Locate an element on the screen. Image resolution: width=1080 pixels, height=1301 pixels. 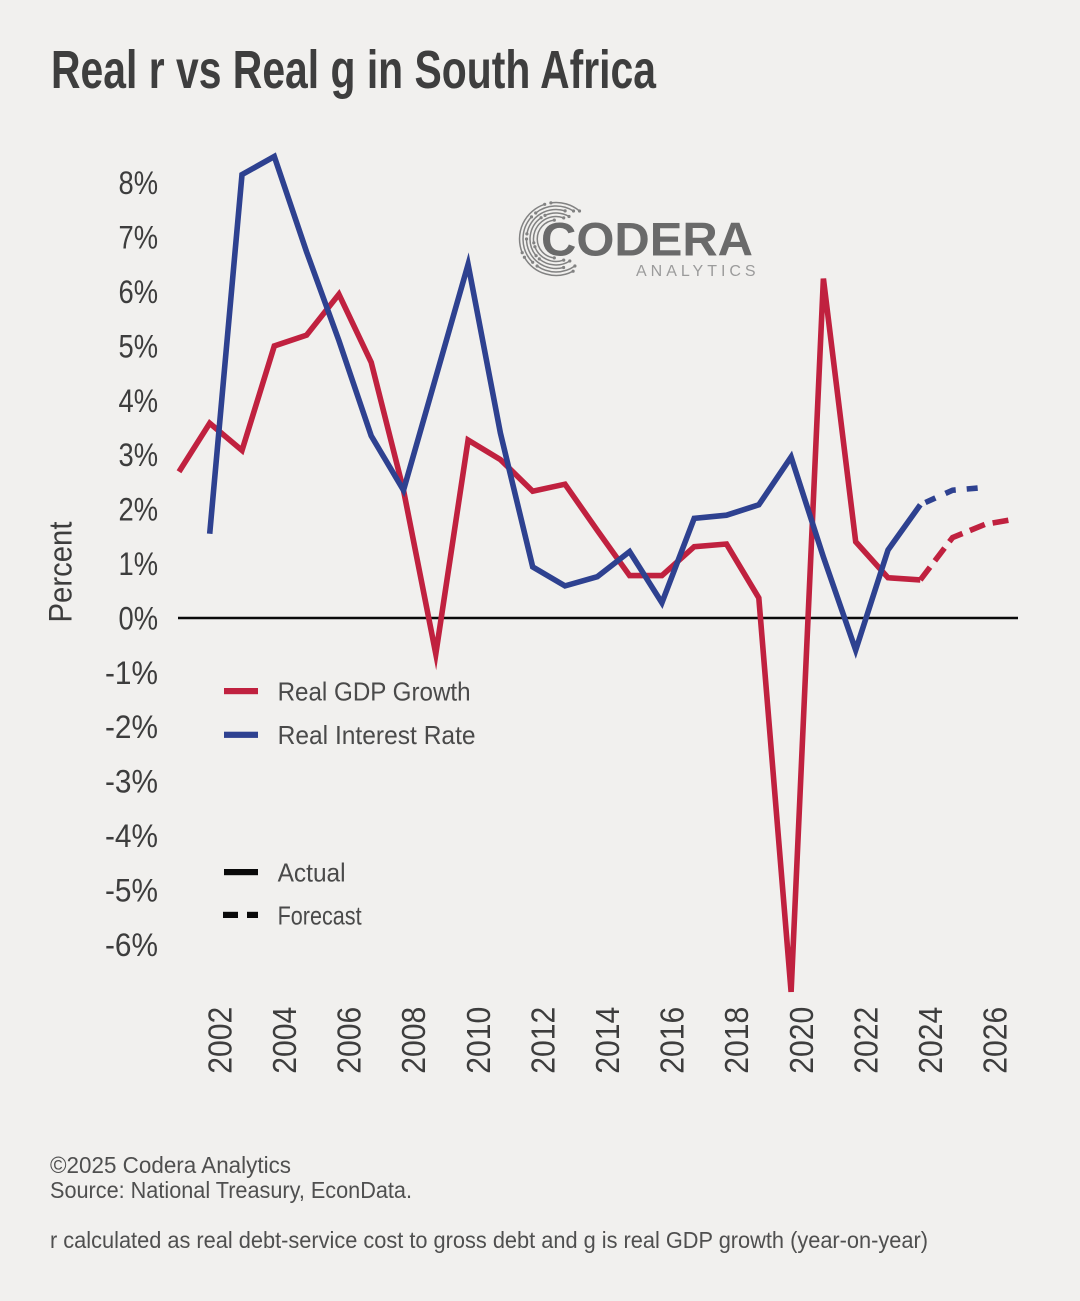
svg-text: Real Interest Rate is located at coordinates (377, 735).